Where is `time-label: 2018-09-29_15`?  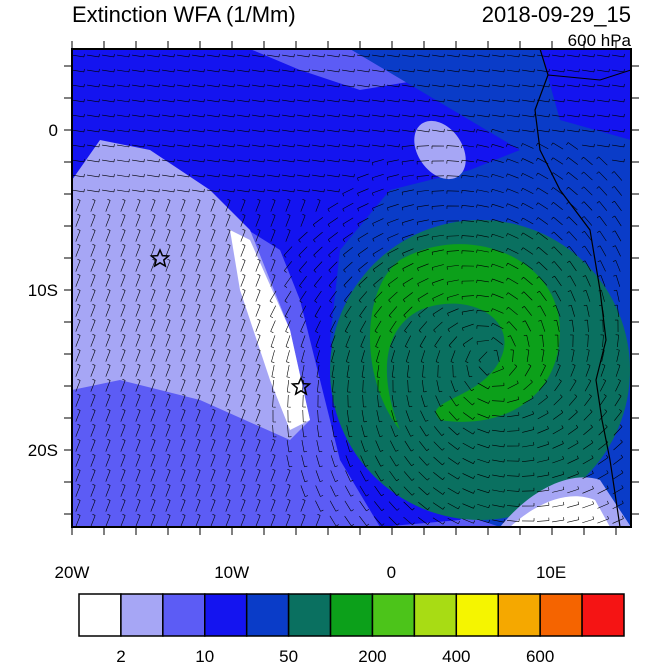
time-label: 2018-09-29_15 is located at coordinates (556, 14).